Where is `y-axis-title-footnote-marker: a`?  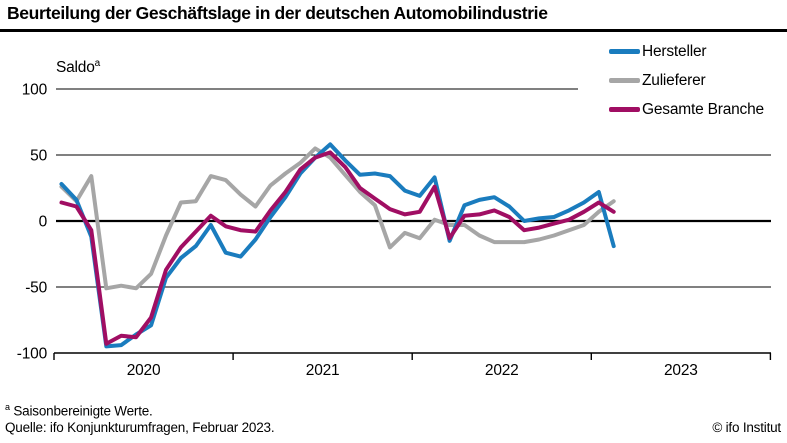 y-axis-title-footnote-marker: a is located at coordinates (97, 63).